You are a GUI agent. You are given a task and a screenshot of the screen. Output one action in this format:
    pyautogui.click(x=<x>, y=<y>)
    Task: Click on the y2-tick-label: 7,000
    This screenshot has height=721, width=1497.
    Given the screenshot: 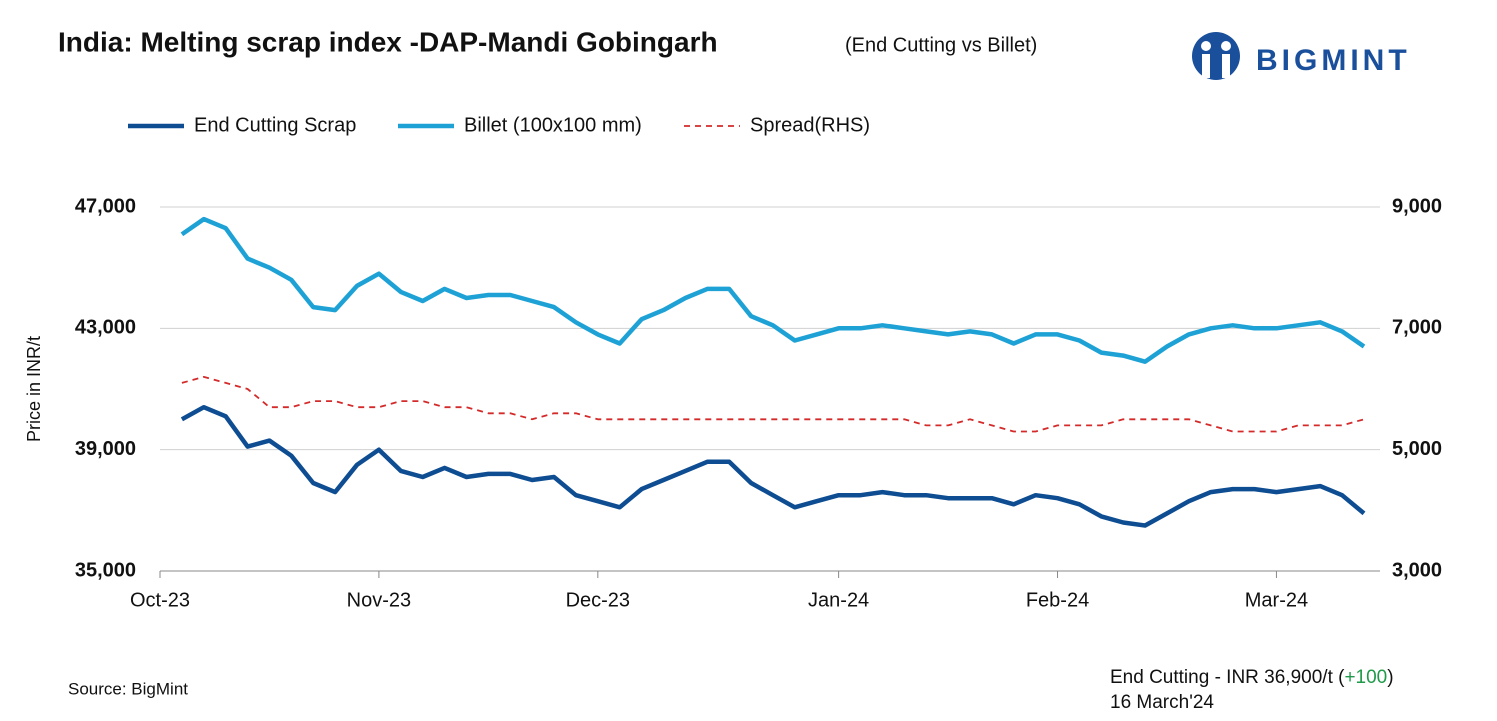 What is the action you would take?
    pyautogui.click(x=1417, y=328)
    